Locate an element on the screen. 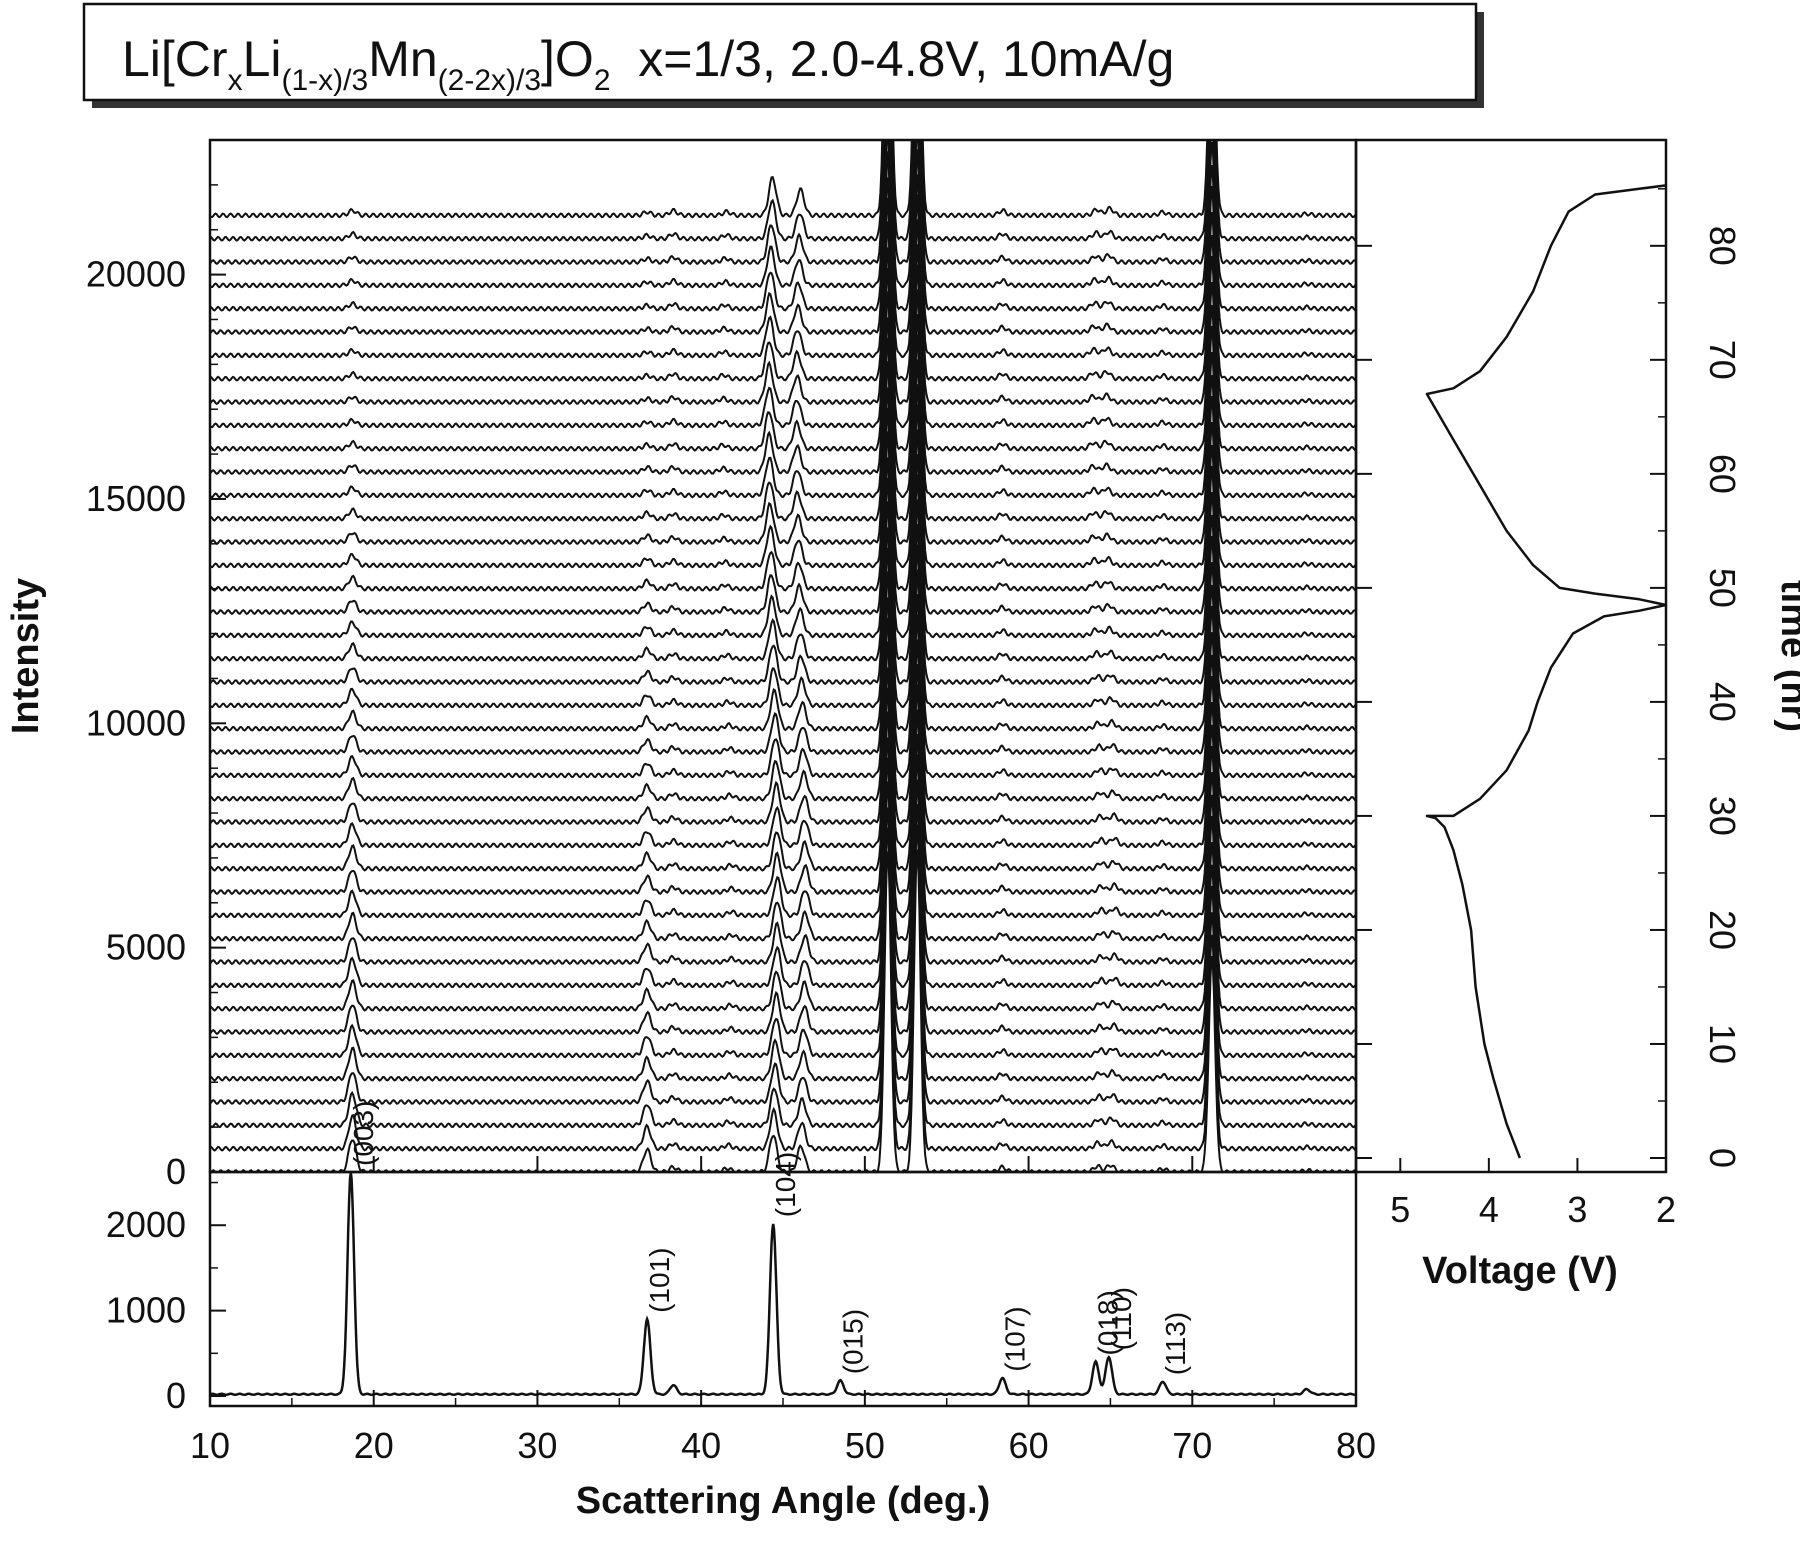  x-tick-label: 50 is located at coordinates (865, 1445).